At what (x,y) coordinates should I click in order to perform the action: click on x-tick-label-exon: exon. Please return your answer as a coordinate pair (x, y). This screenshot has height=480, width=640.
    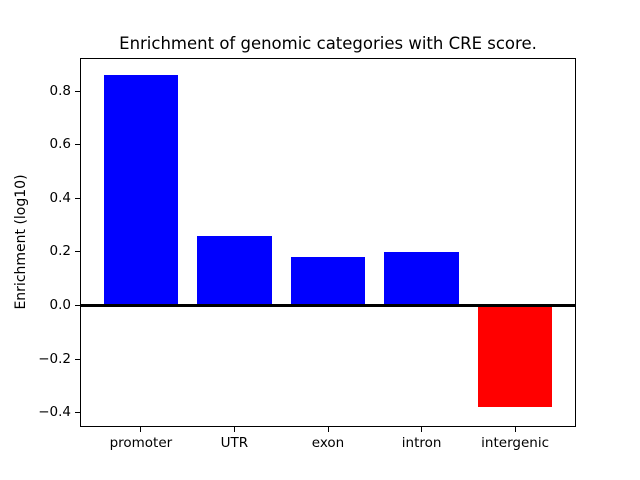
    Looking at the image, I should click on (328, 443).